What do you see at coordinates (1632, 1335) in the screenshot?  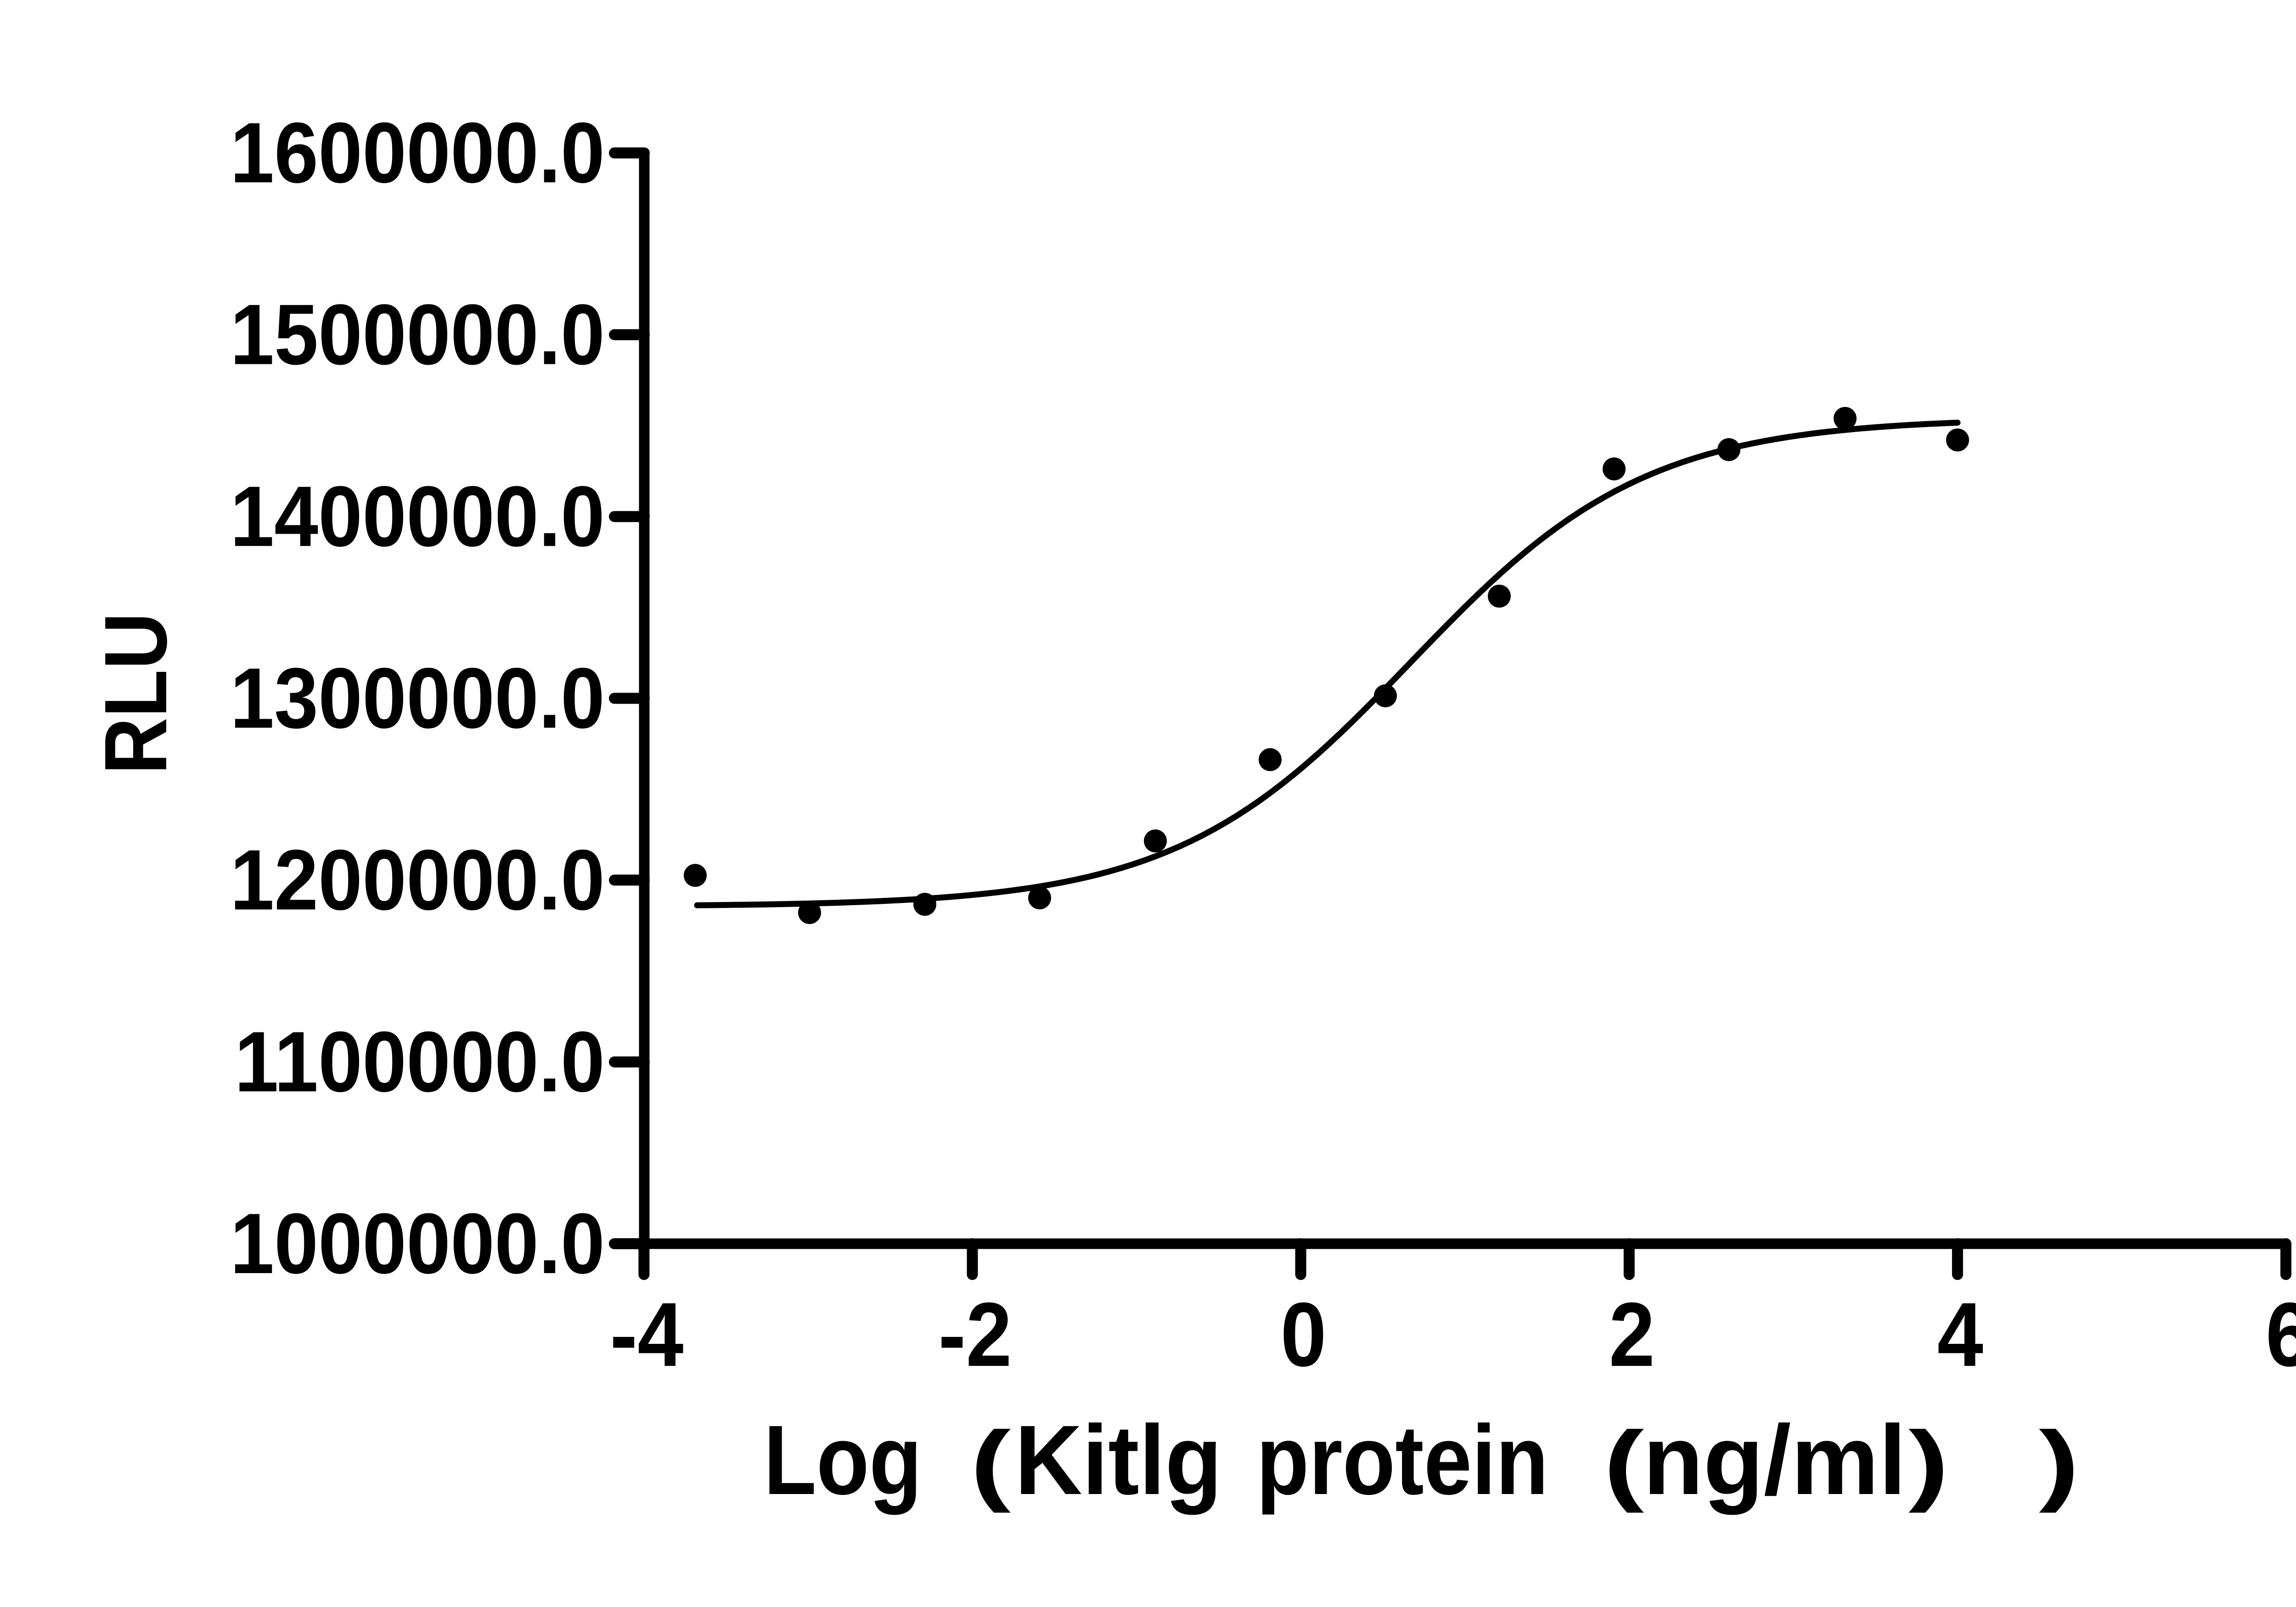 I see `svg-text: 2` at bounding box center [1632, 1335].